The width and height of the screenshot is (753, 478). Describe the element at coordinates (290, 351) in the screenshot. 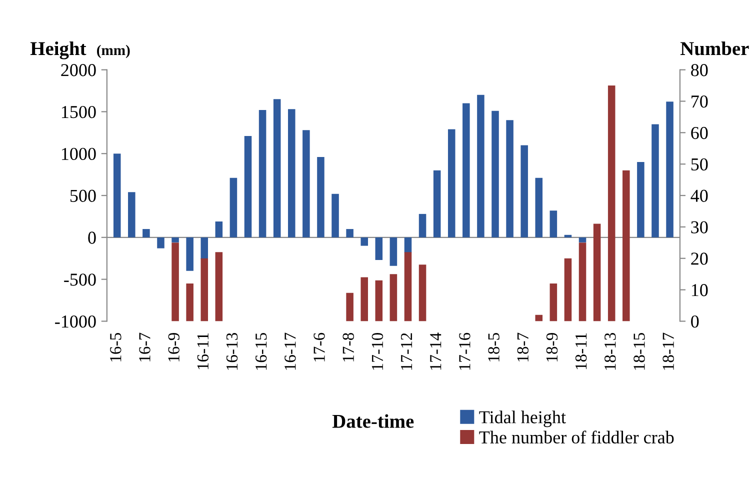

I see `x-tick-label: 16-17` at that location.